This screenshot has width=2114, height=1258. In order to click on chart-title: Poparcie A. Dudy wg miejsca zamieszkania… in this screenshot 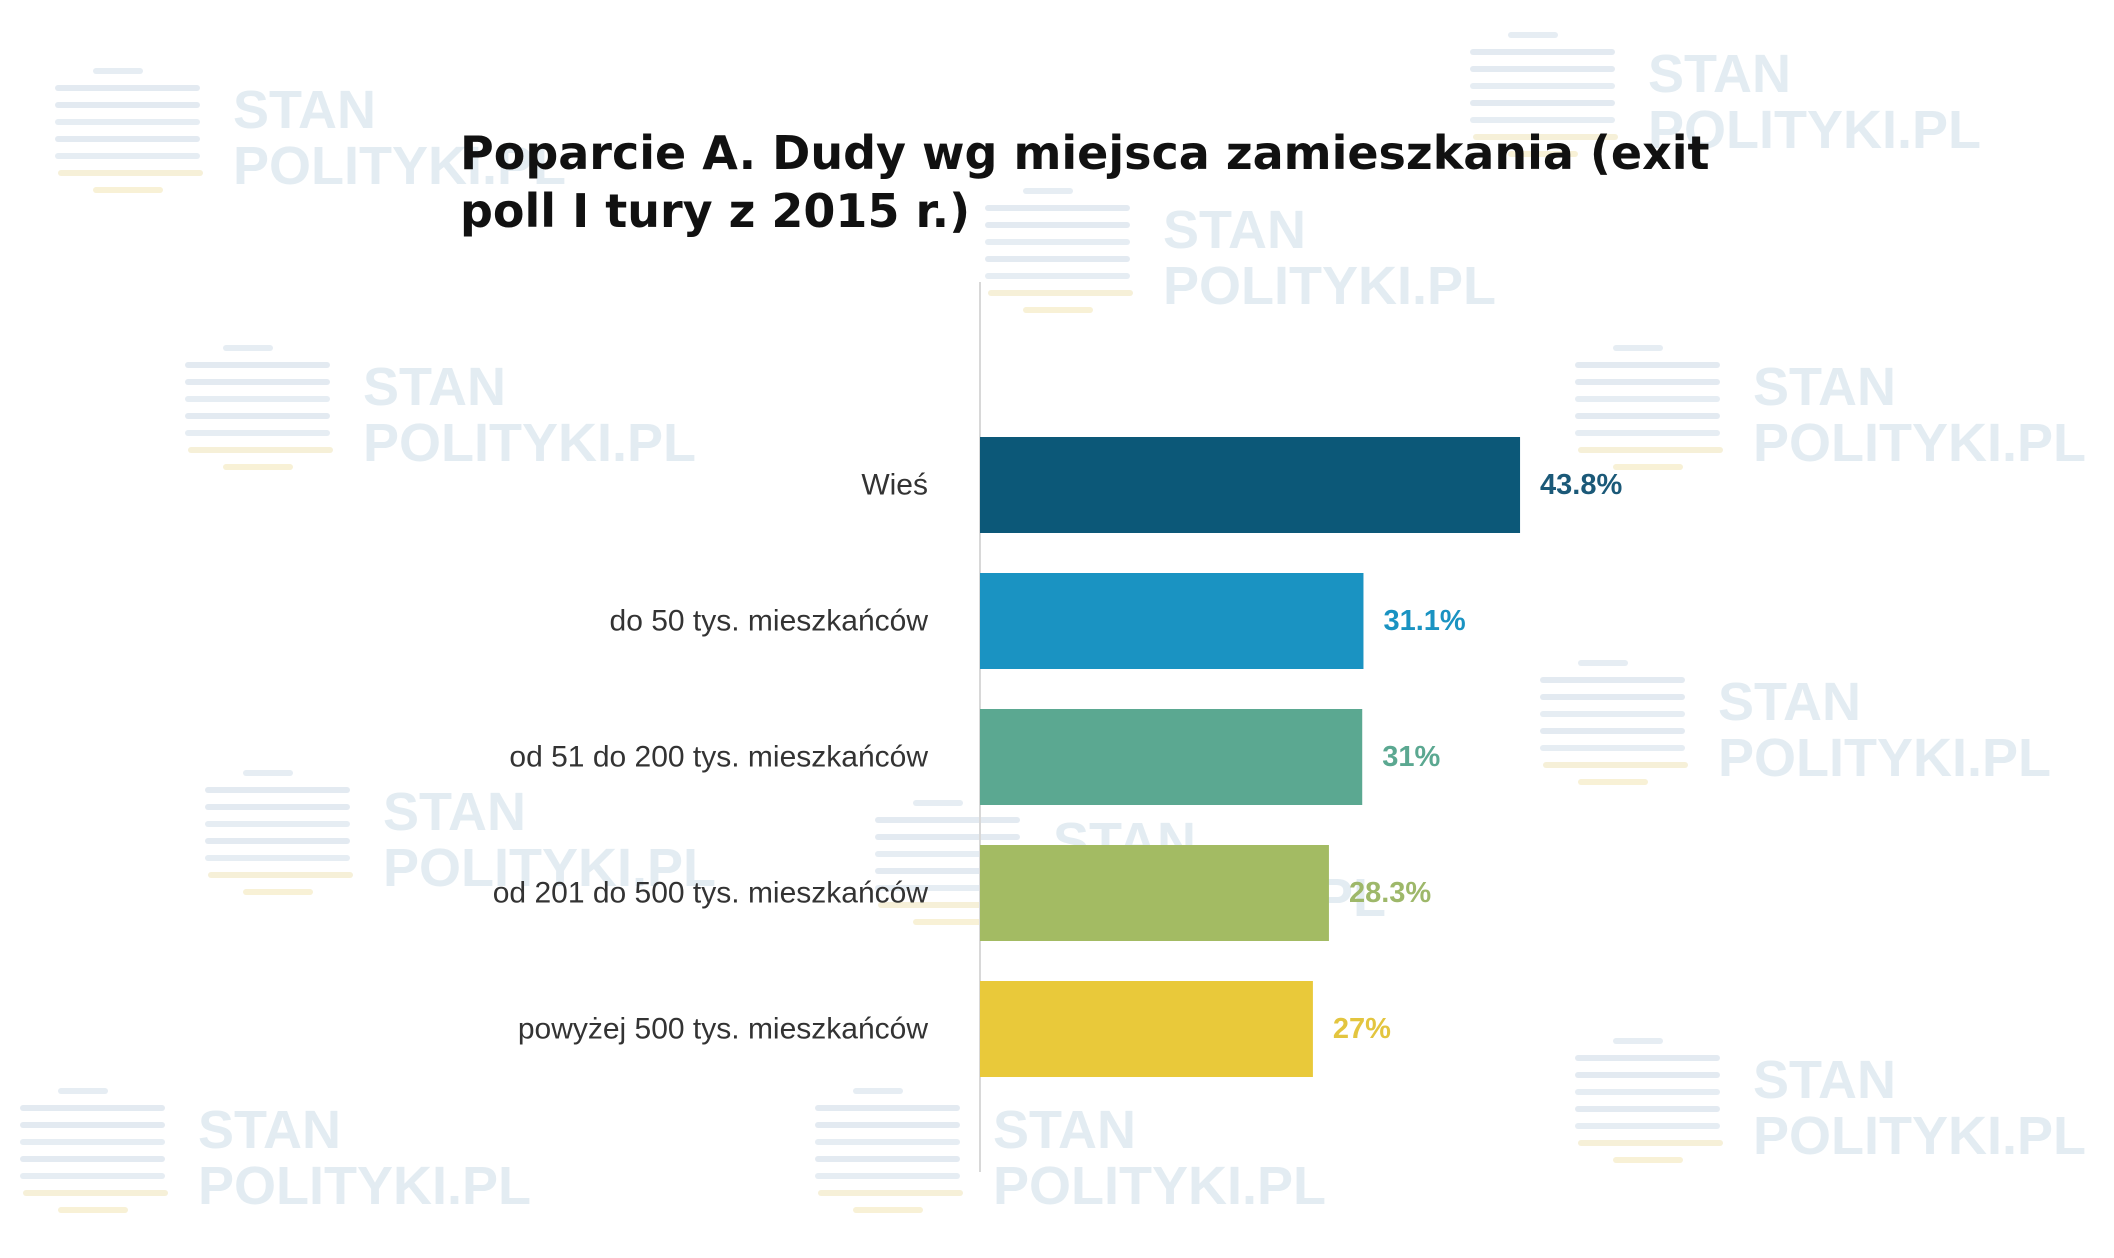, I will do `click(1085, 182)`.